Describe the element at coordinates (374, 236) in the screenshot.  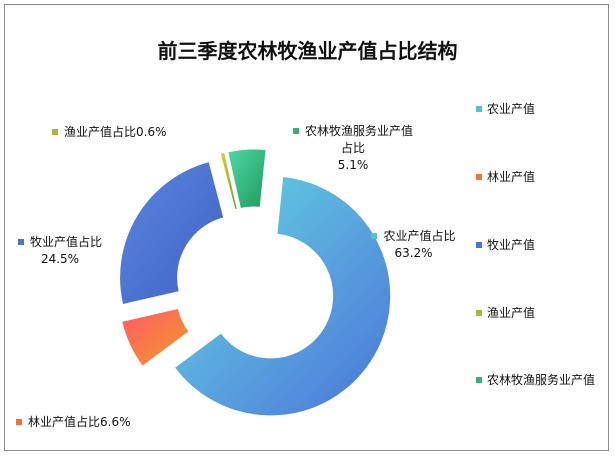
I see `agriculture-marker-icon` at that location.